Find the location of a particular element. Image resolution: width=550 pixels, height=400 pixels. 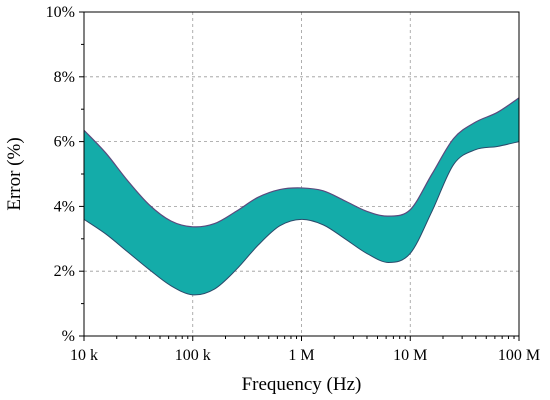

y-axis-title: Error (%) is located at coordinates (14, 173).